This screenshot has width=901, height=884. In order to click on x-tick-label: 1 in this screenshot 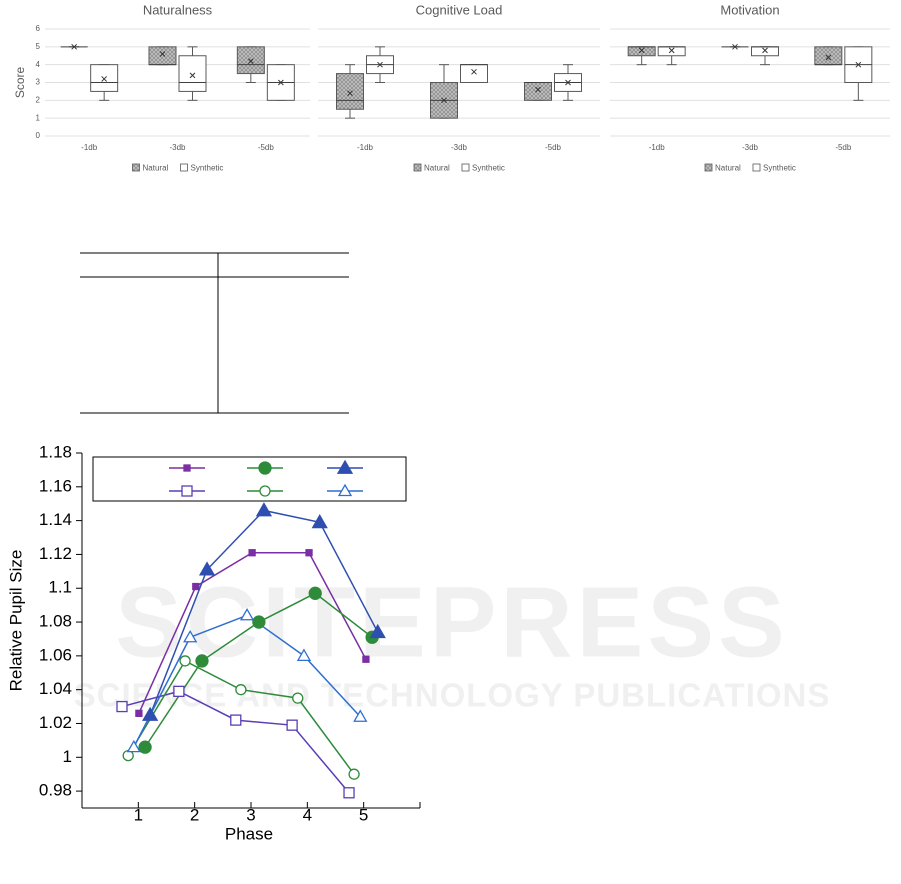, I will do `click(138, 814)`.